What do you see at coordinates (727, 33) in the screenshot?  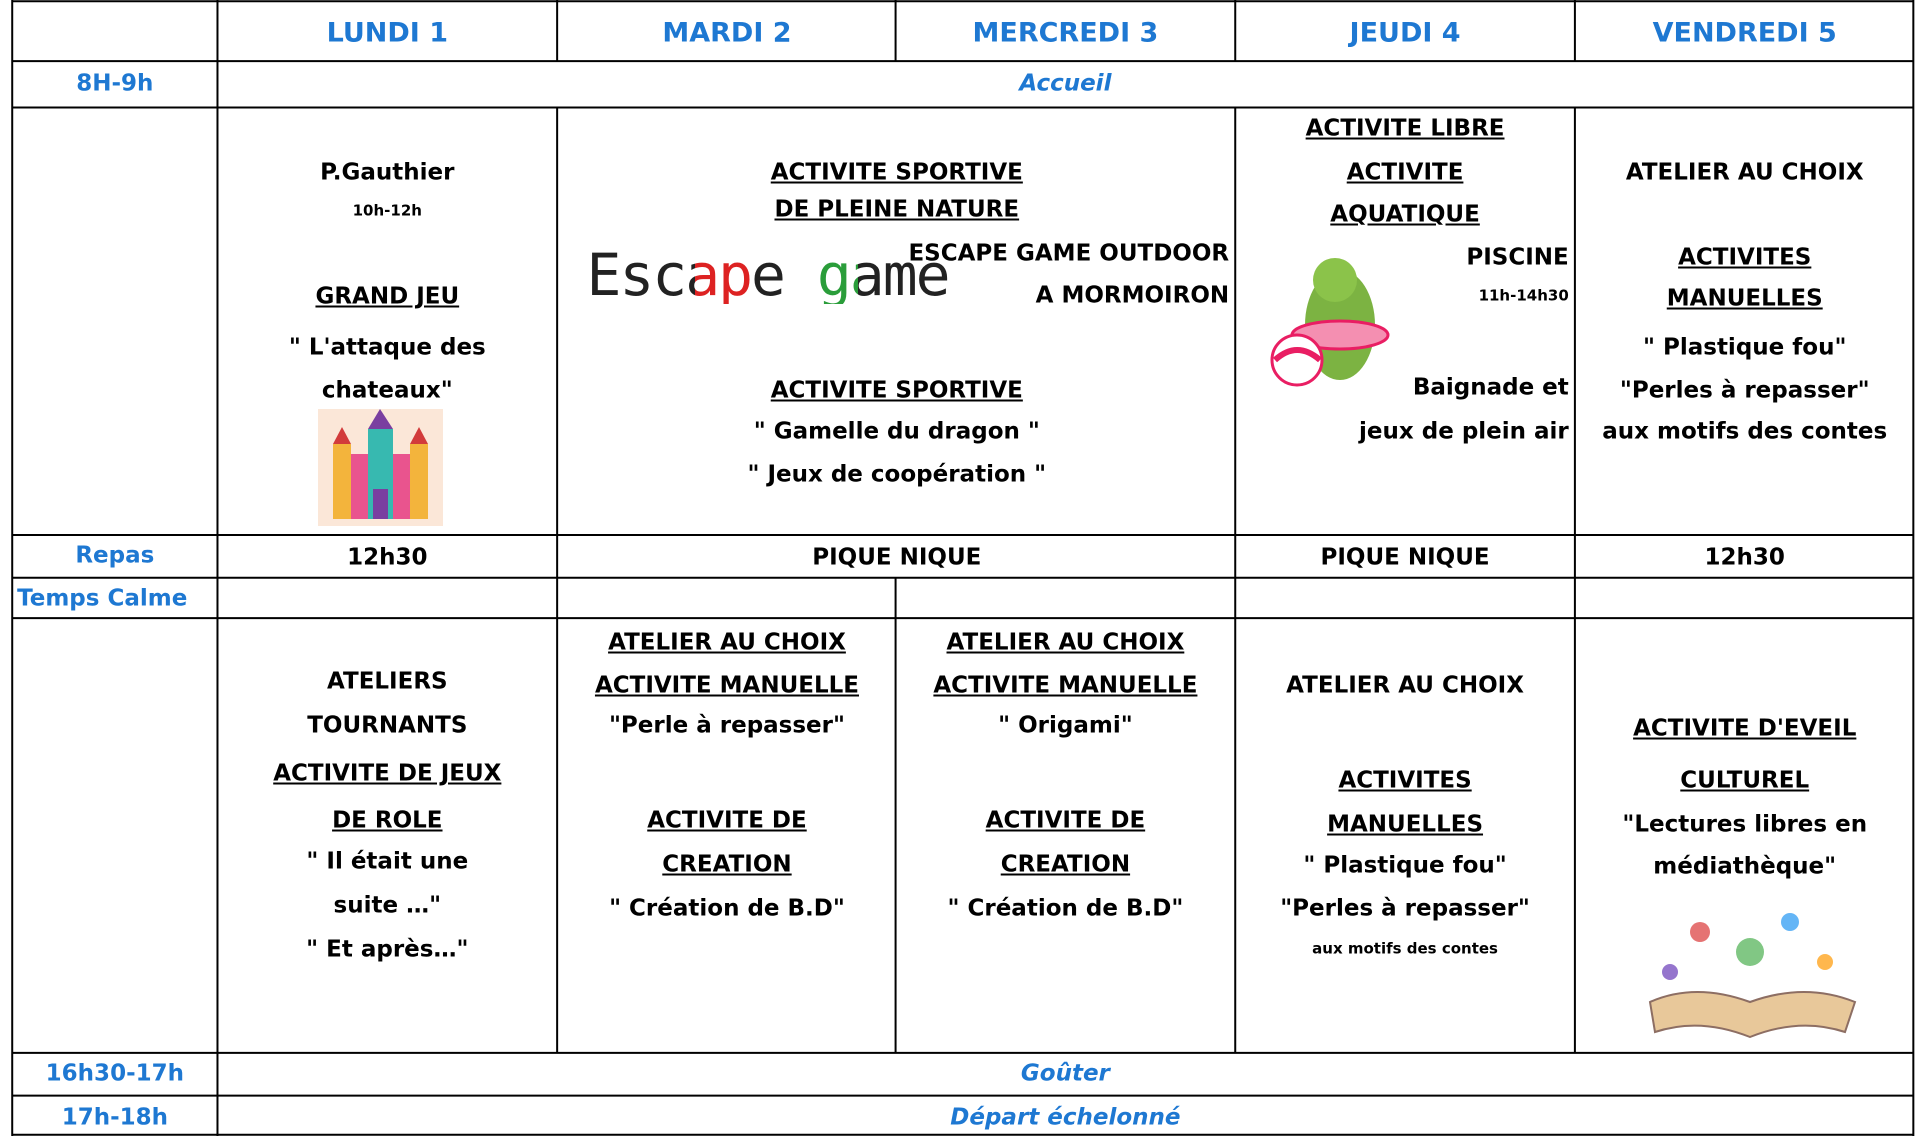 I see `day-header: MARDI 2` at bounding box center [727, 33].